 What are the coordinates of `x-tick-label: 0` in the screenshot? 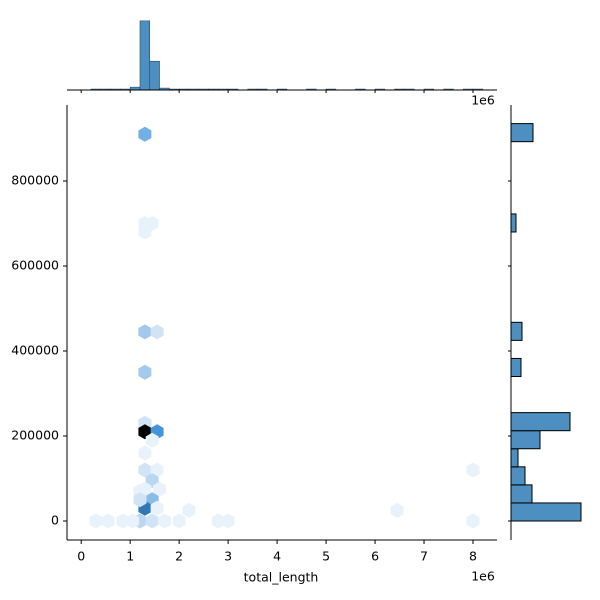 It's located at (81, 556).